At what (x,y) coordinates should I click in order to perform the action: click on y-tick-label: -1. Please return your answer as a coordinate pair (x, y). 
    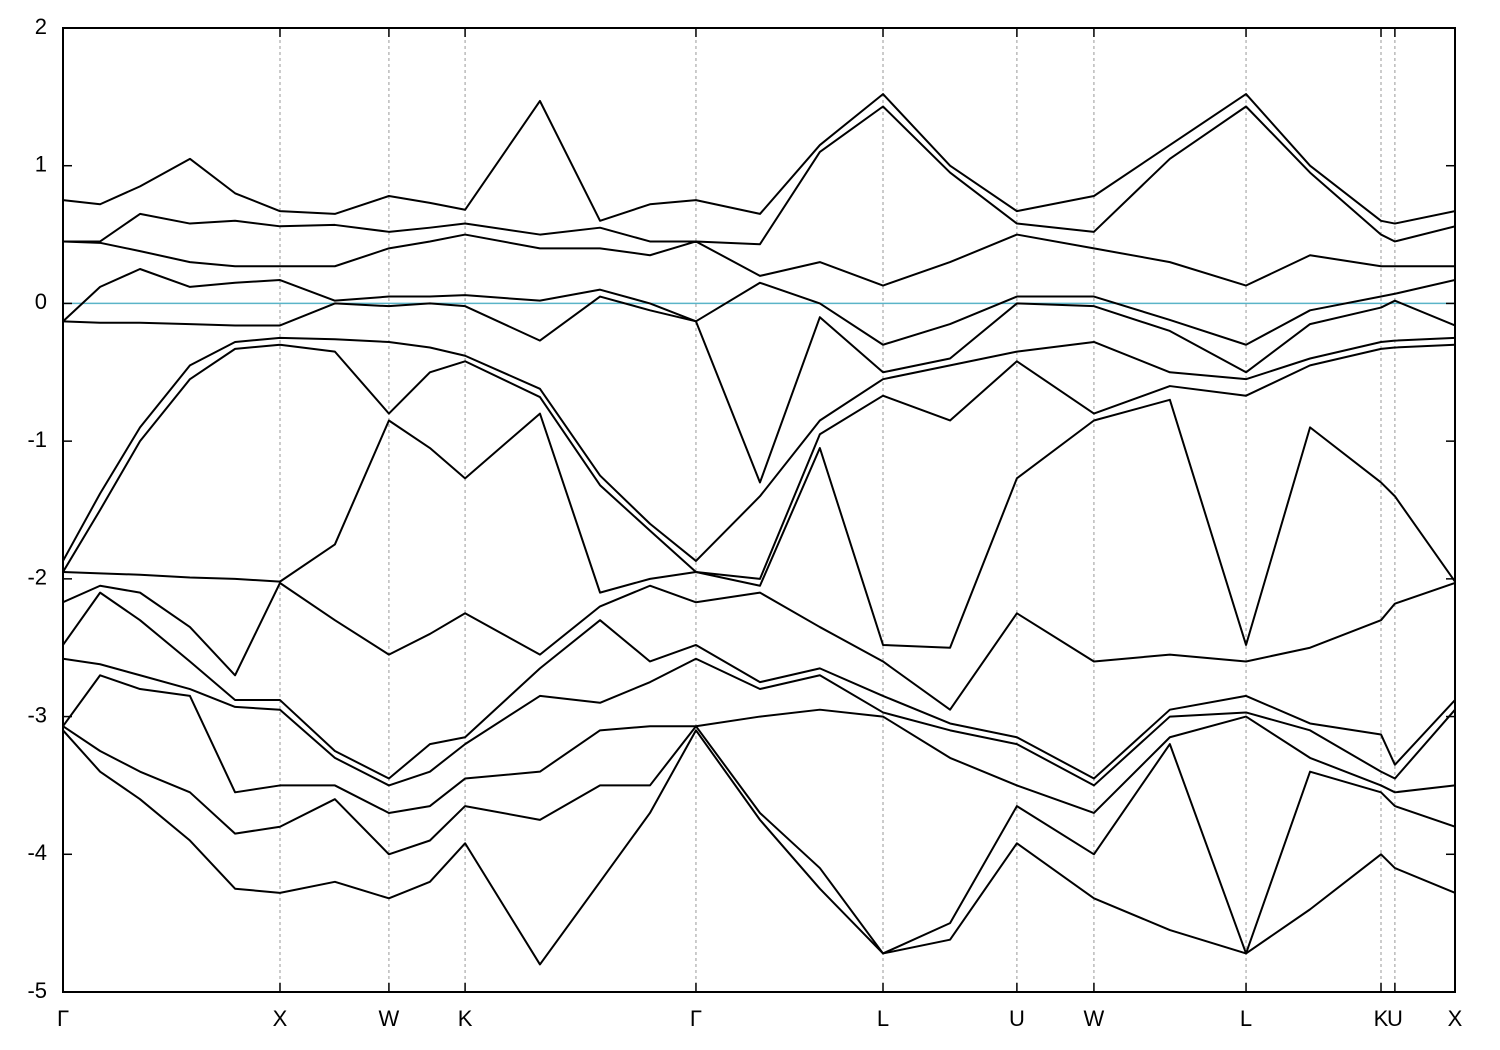
    Looking at the image, I should click on (37, 439).